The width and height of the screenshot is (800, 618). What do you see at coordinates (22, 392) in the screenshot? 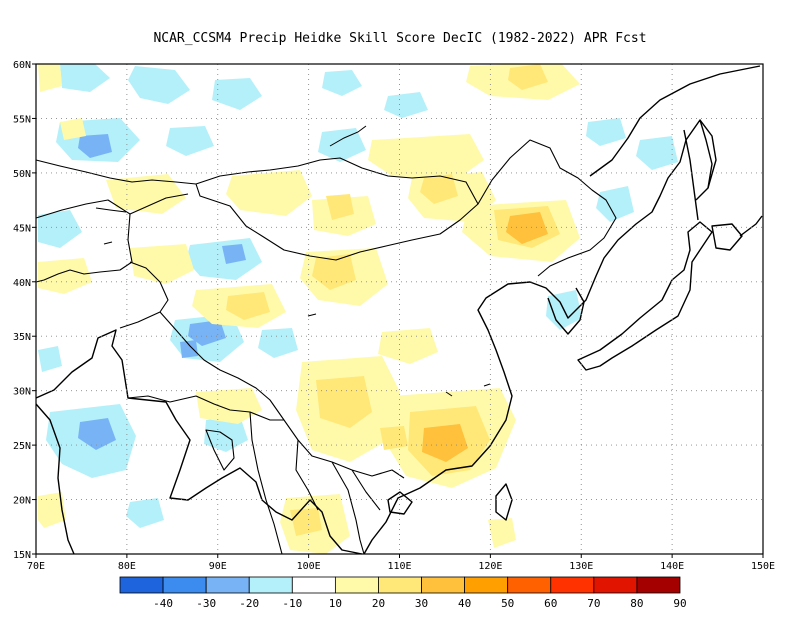
I see `y-tick-label: 30N` at bounding box center [22, 392].